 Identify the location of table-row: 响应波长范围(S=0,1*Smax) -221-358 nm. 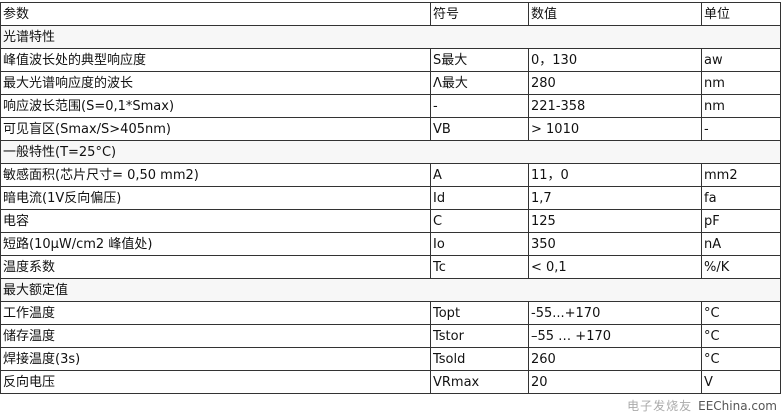
(390, 106).